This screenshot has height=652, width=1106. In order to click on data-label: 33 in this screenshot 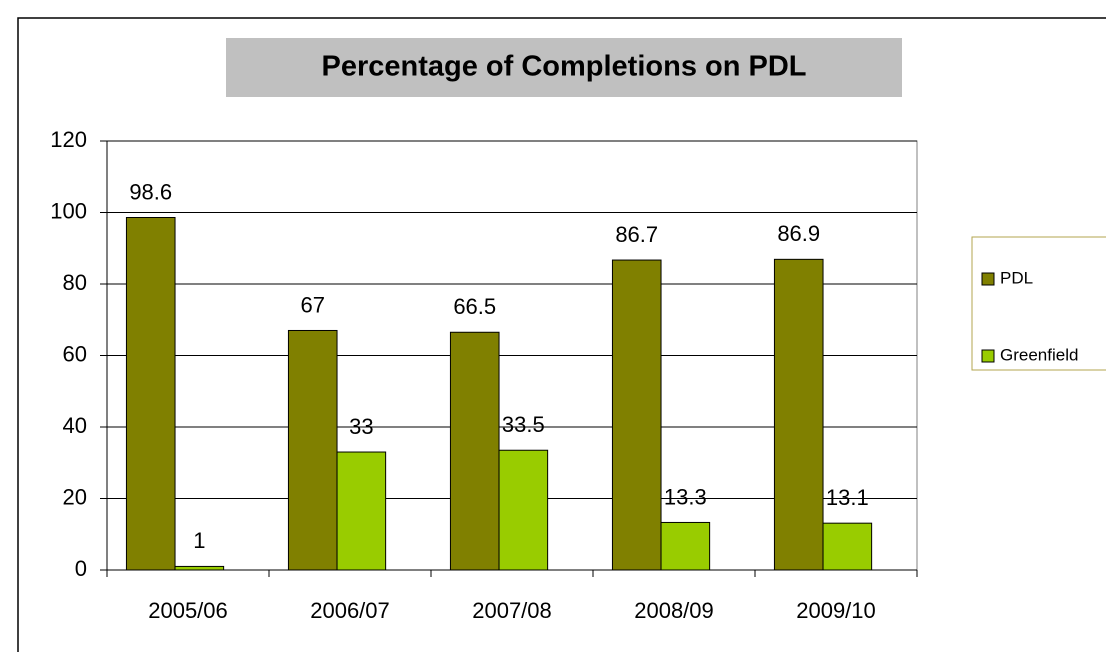, I will do `click(361, 426)`.